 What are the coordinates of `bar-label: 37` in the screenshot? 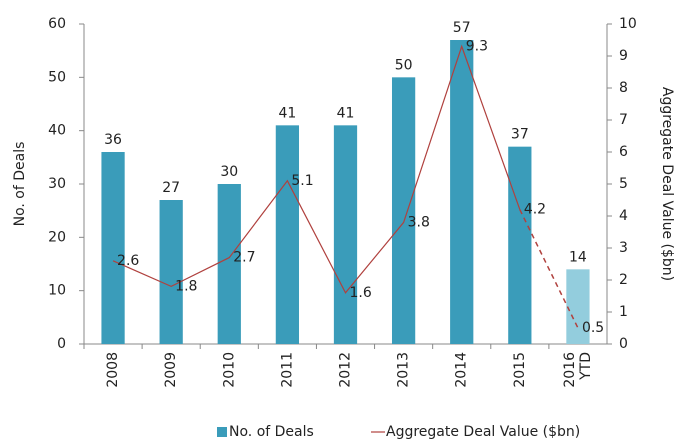 It's located at (520, 135).